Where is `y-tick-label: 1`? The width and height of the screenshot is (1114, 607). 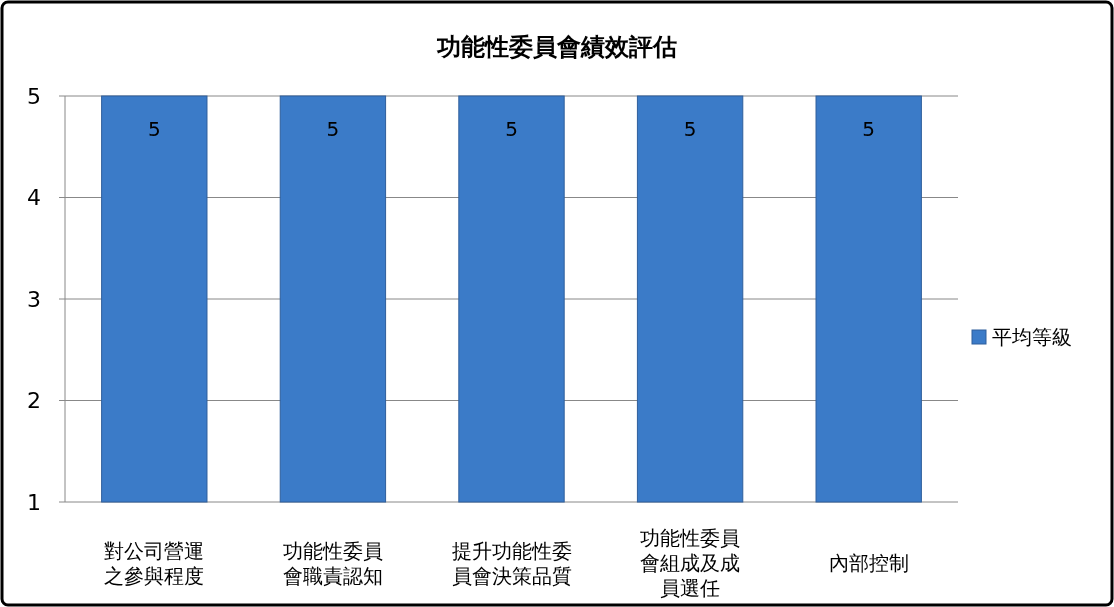 y-tick-label: 1 is located at coordinates (34, 502).